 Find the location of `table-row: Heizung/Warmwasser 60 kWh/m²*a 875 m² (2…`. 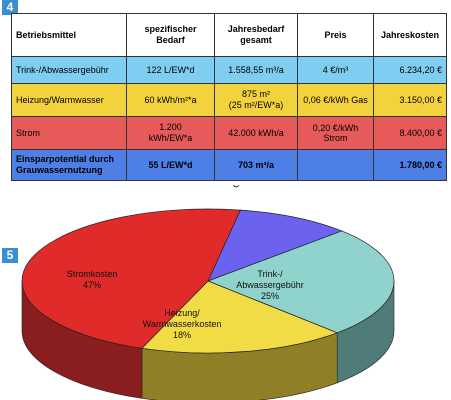

table-row: Heizung/Warmwasser 60 kWh/m²*a 875 m² (2… is located at coordinates (229, 100).